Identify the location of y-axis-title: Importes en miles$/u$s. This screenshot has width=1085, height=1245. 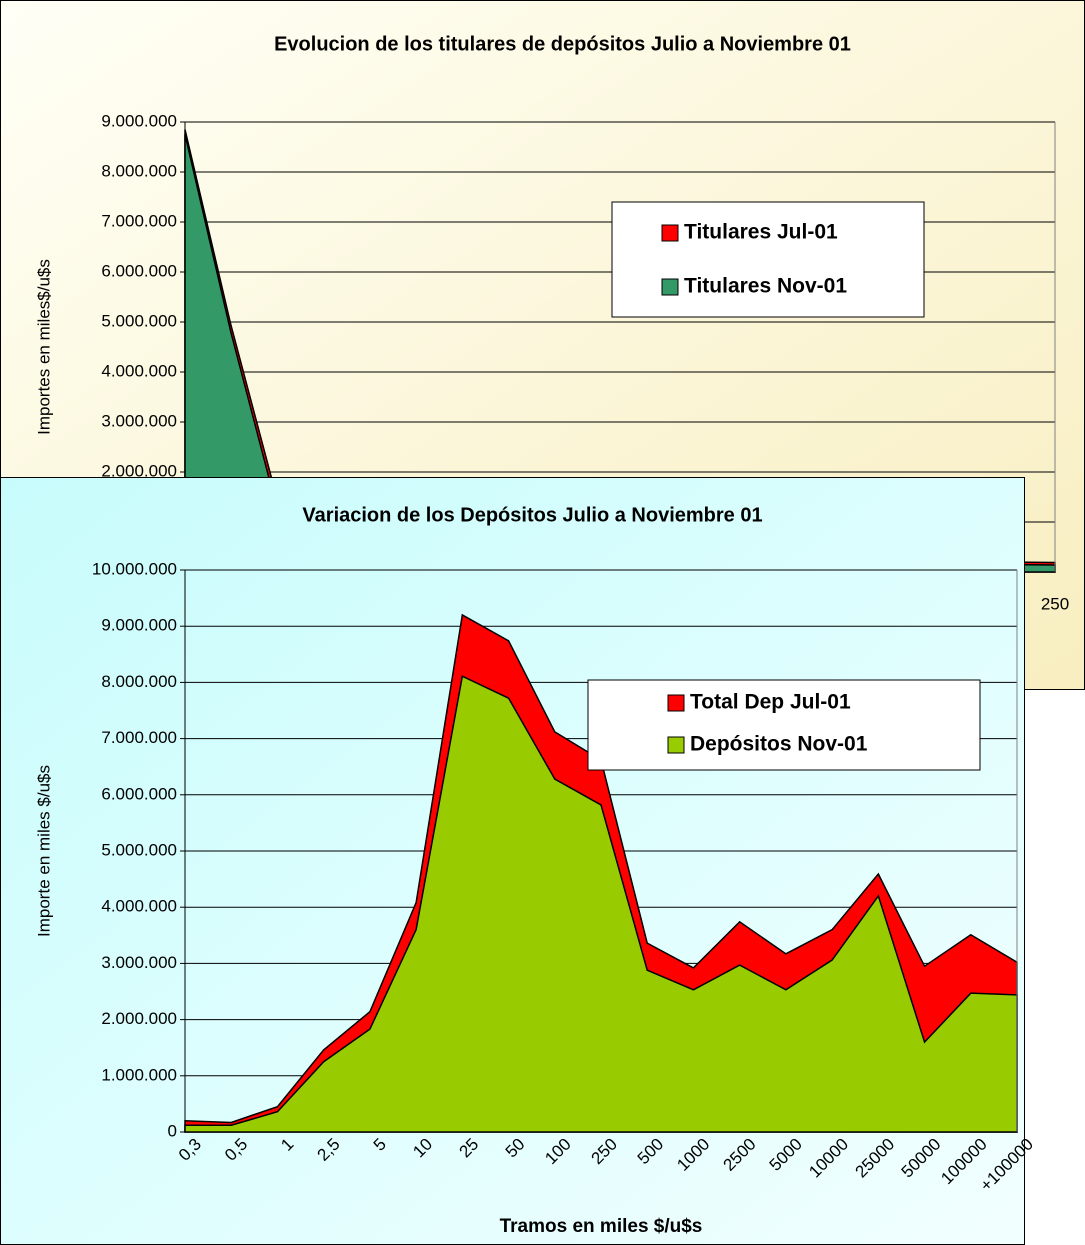
(43, 347).